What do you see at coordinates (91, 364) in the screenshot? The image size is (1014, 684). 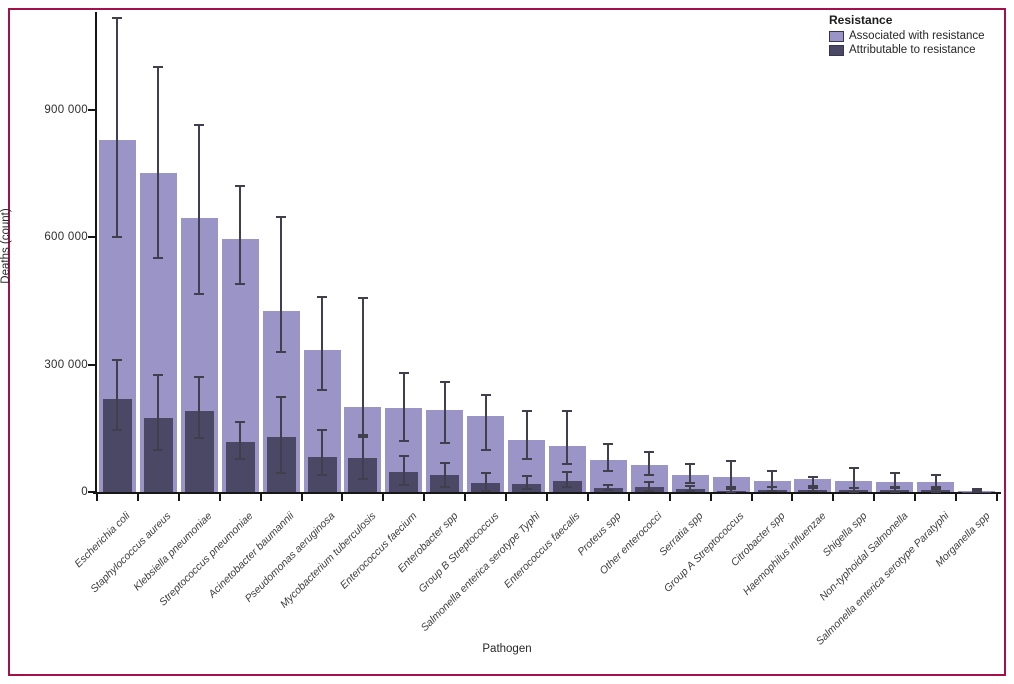 I see `y-tick` at bounding box center [91, 364].